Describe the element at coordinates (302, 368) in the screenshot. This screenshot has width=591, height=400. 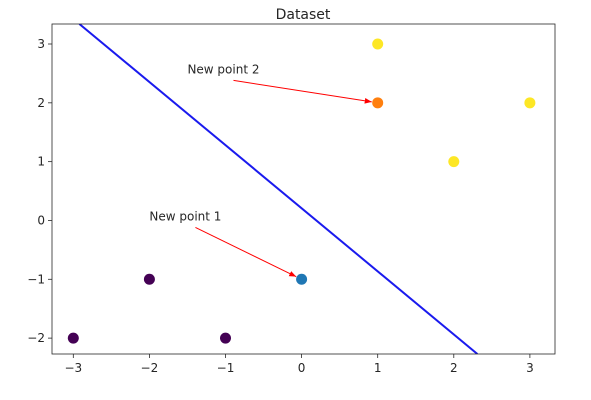
I see `x-tick-label: 0` at that location.